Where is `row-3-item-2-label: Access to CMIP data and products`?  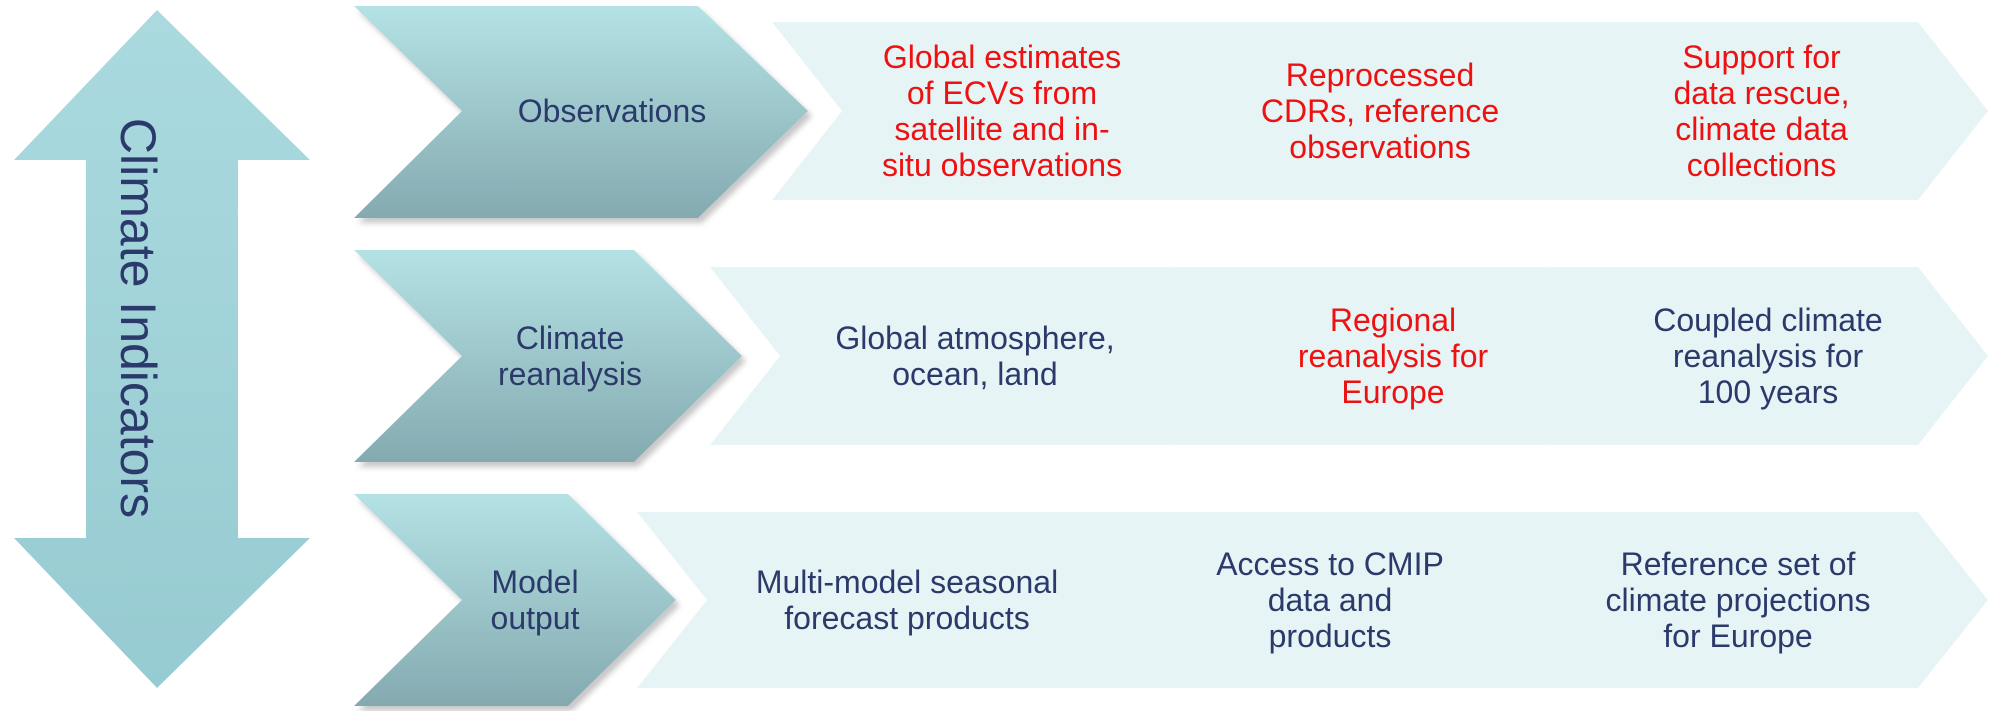
row-3-item-2-label: Access to CMIP data and products is located at coordinates (1330, 600).